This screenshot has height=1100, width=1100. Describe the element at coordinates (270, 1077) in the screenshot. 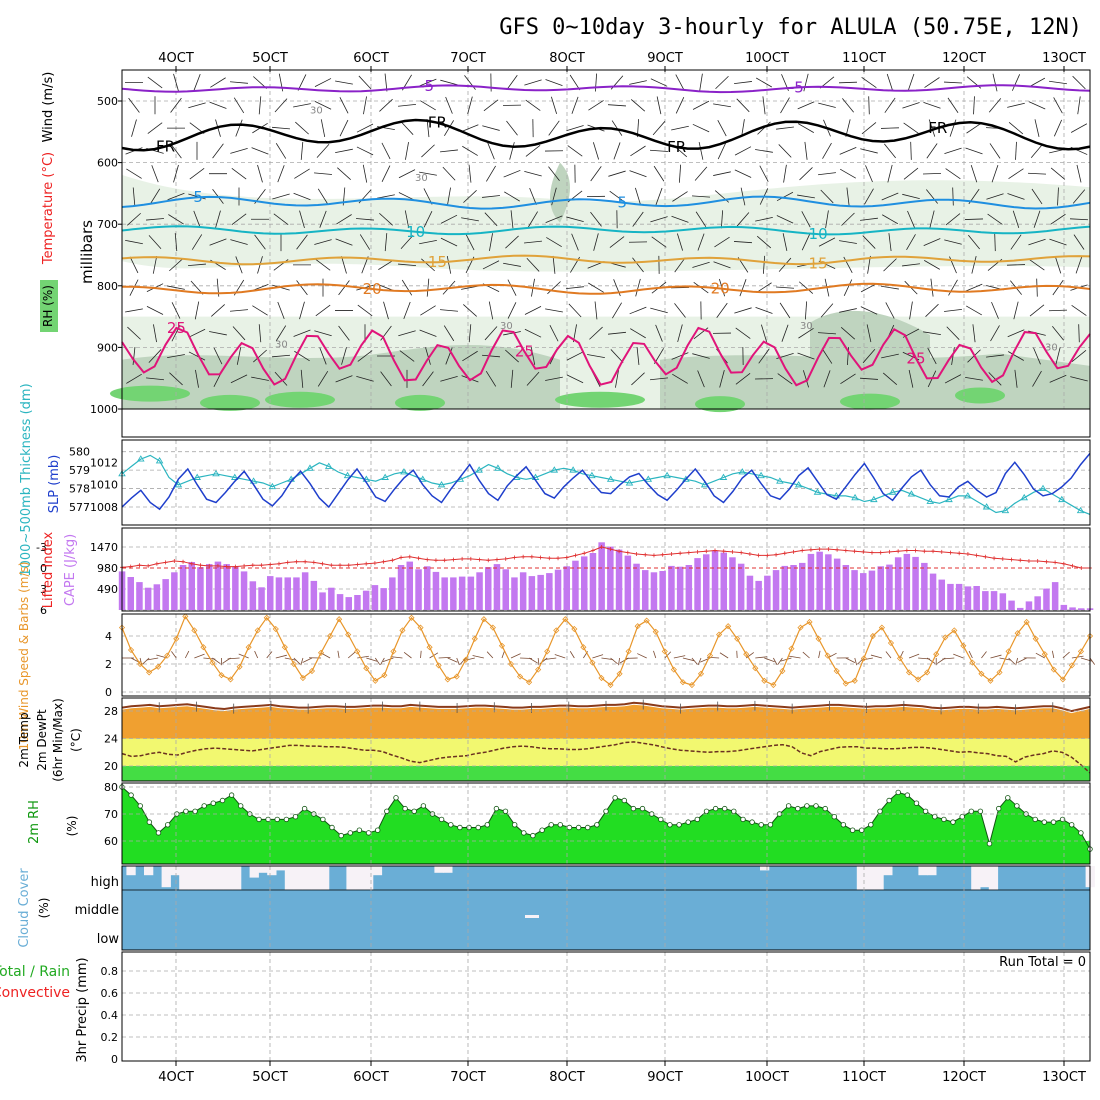

I see `date-label-bottom: 5OCT` at that location.